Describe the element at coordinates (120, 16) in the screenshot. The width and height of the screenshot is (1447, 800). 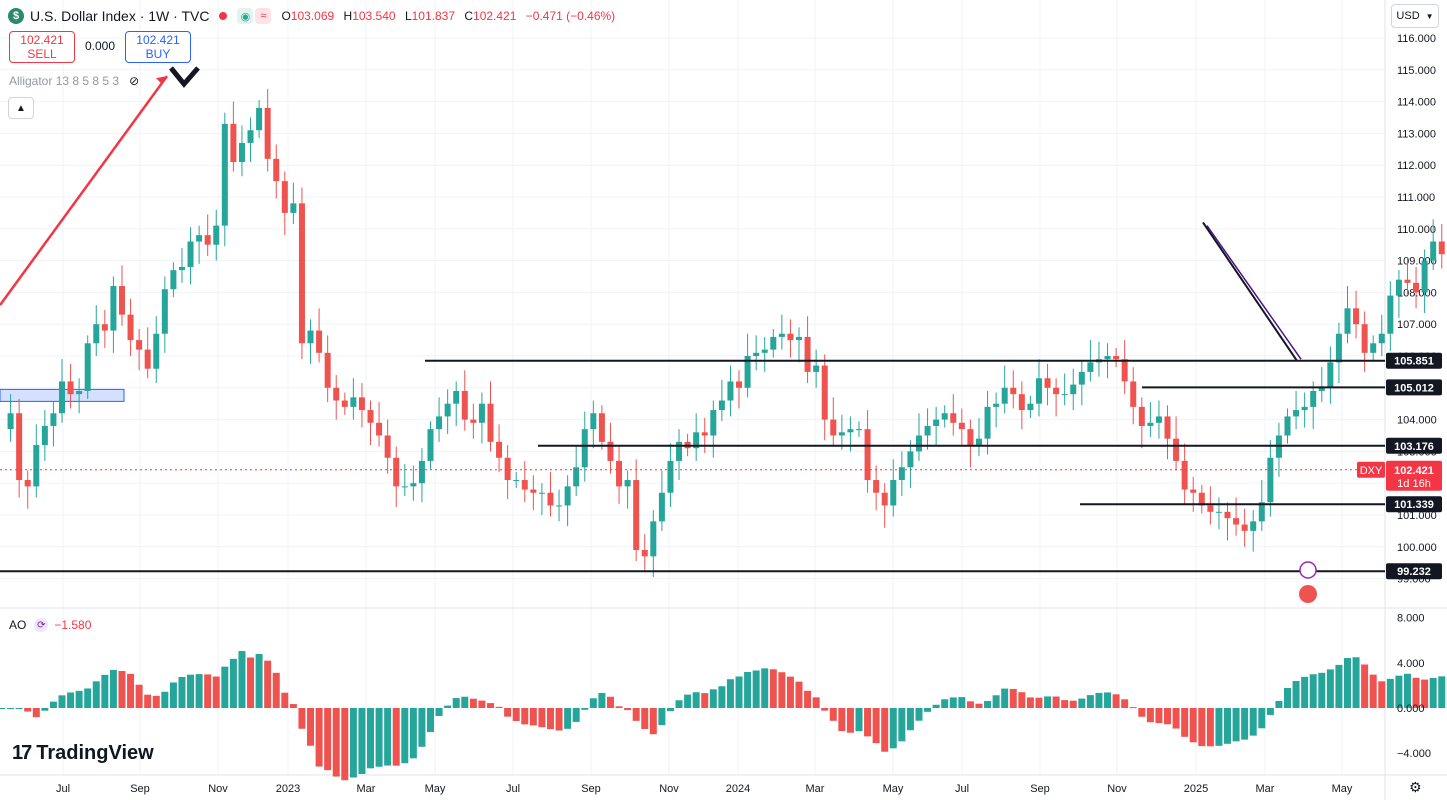
I see `symbol-title: U.S. Dollar Index · 1W · TVC` at that location.